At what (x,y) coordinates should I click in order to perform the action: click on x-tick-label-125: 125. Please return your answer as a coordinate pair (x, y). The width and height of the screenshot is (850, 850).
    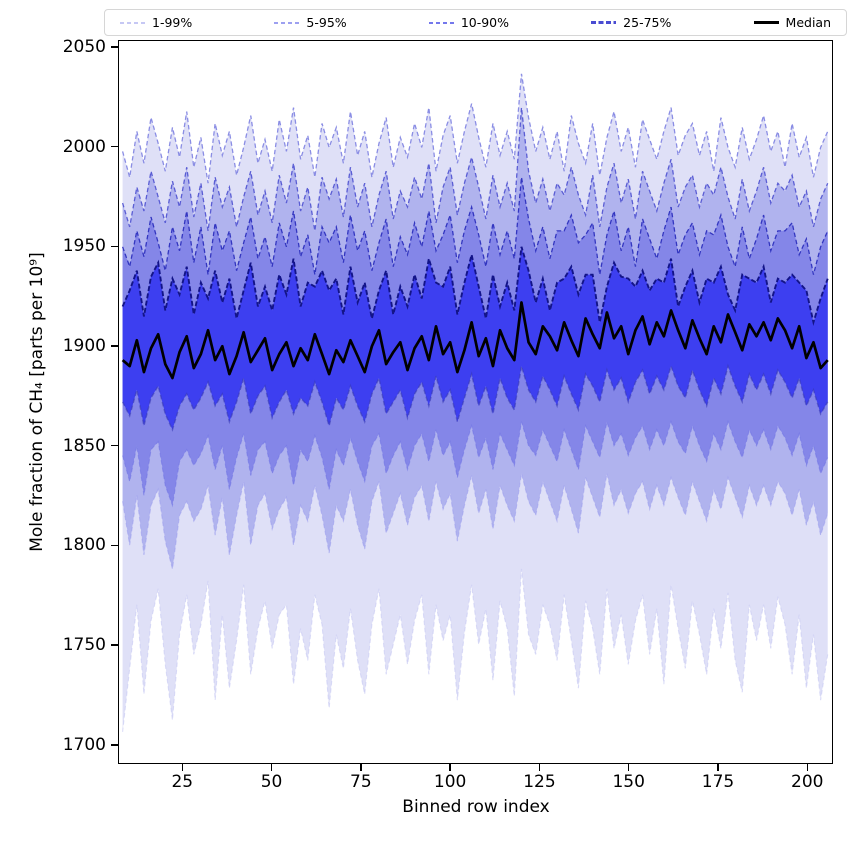
    Looking at the image, I should click on (539, 782).